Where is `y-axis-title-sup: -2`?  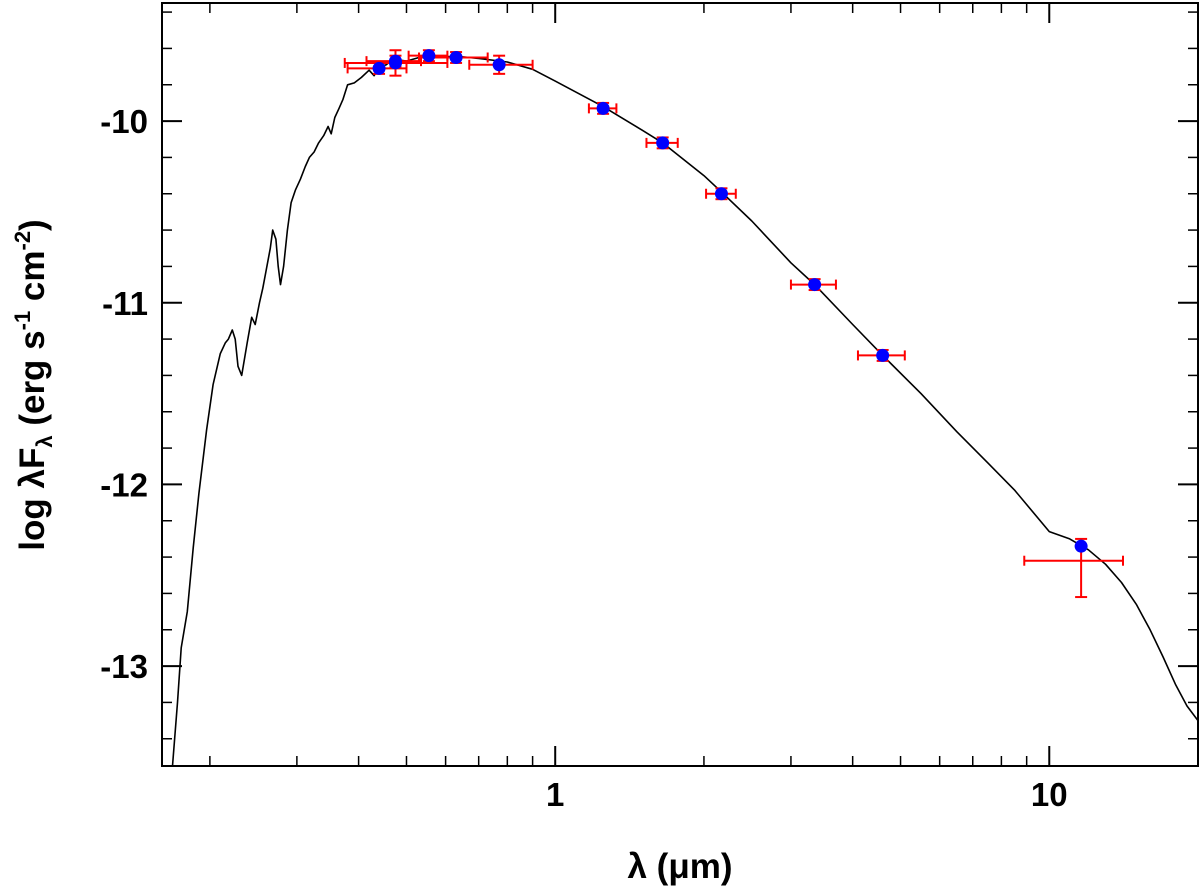 y-axis-title-sup: -2 is located at coordinates (22, 241).